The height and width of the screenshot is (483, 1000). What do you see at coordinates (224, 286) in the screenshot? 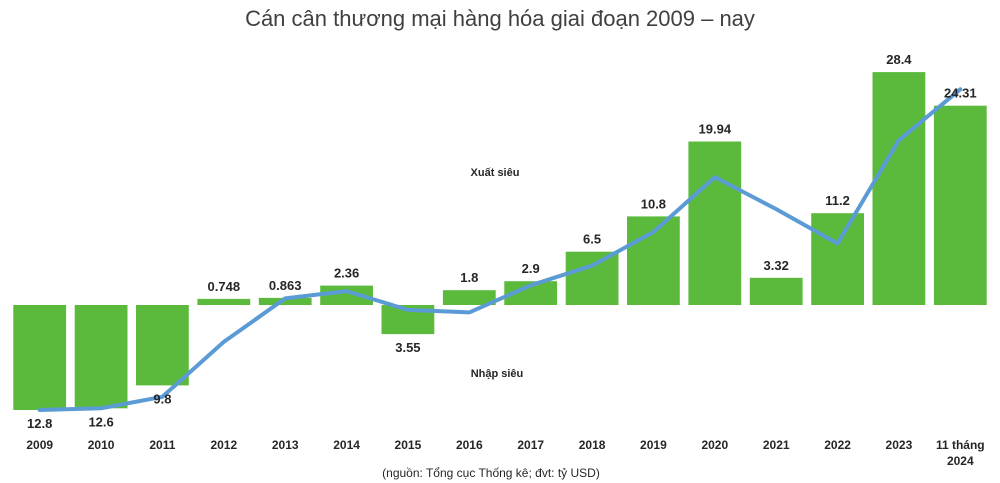
I see `value-label: 0.748` at bounding box center [224, 286].